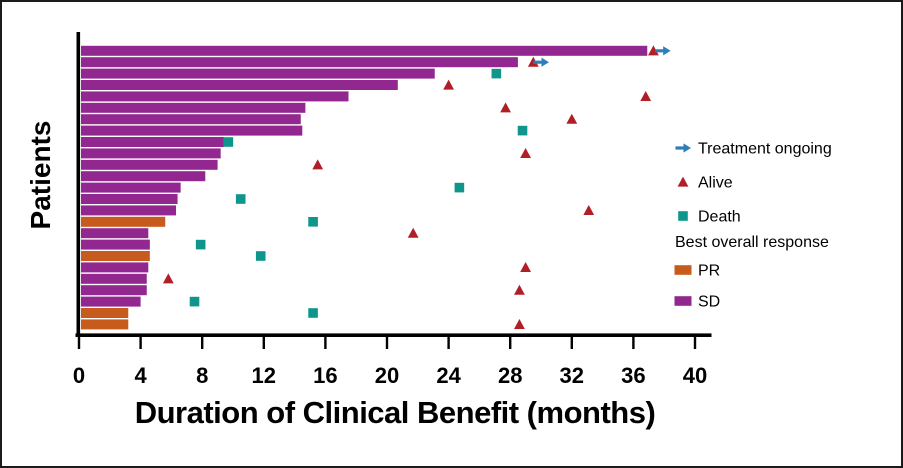 The height and width of the screenshot is (468, 903). Describe the element at coordinates (239, 85) in the screenshot. I see `bar-patient-4-sd` at that location.